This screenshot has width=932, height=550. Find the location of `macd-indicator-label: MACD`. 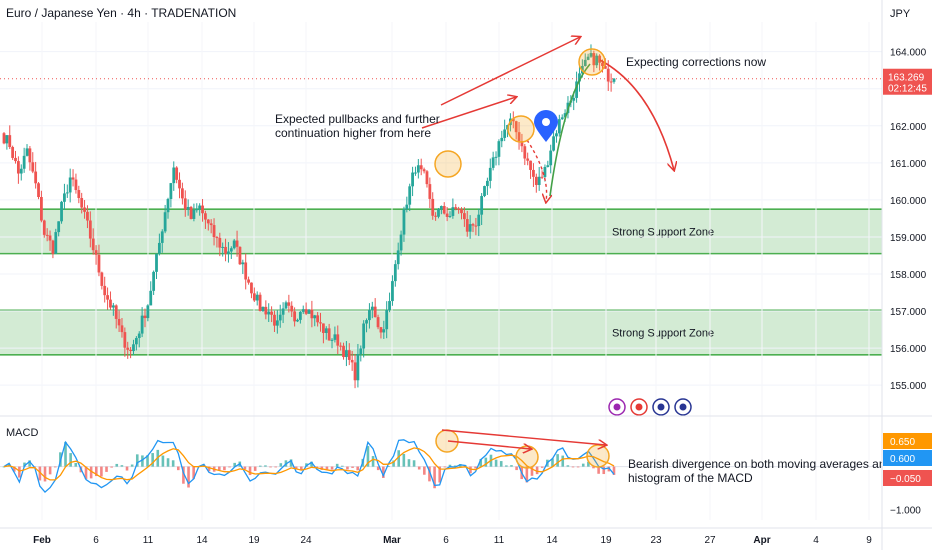

macd-indicator-label: MACD is located at coordinates (22, 433).